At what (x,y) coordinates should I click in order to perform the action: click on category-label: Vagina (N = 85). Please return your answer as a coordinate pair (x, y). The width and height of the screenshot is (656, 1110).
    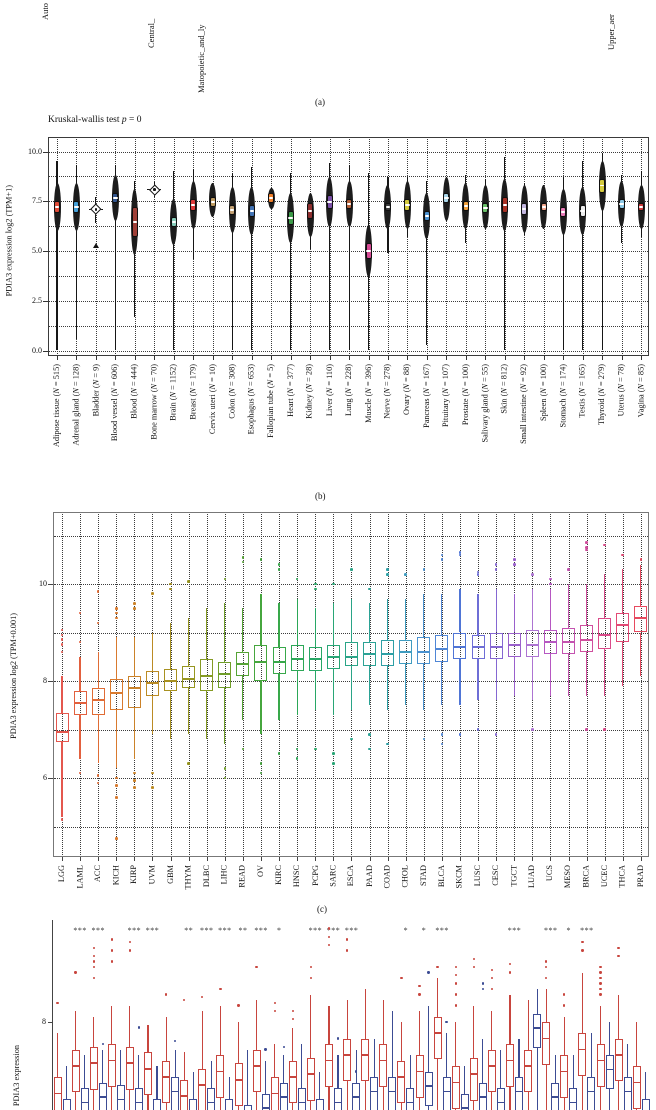
    Looking at the image, I should click on (641, 391).